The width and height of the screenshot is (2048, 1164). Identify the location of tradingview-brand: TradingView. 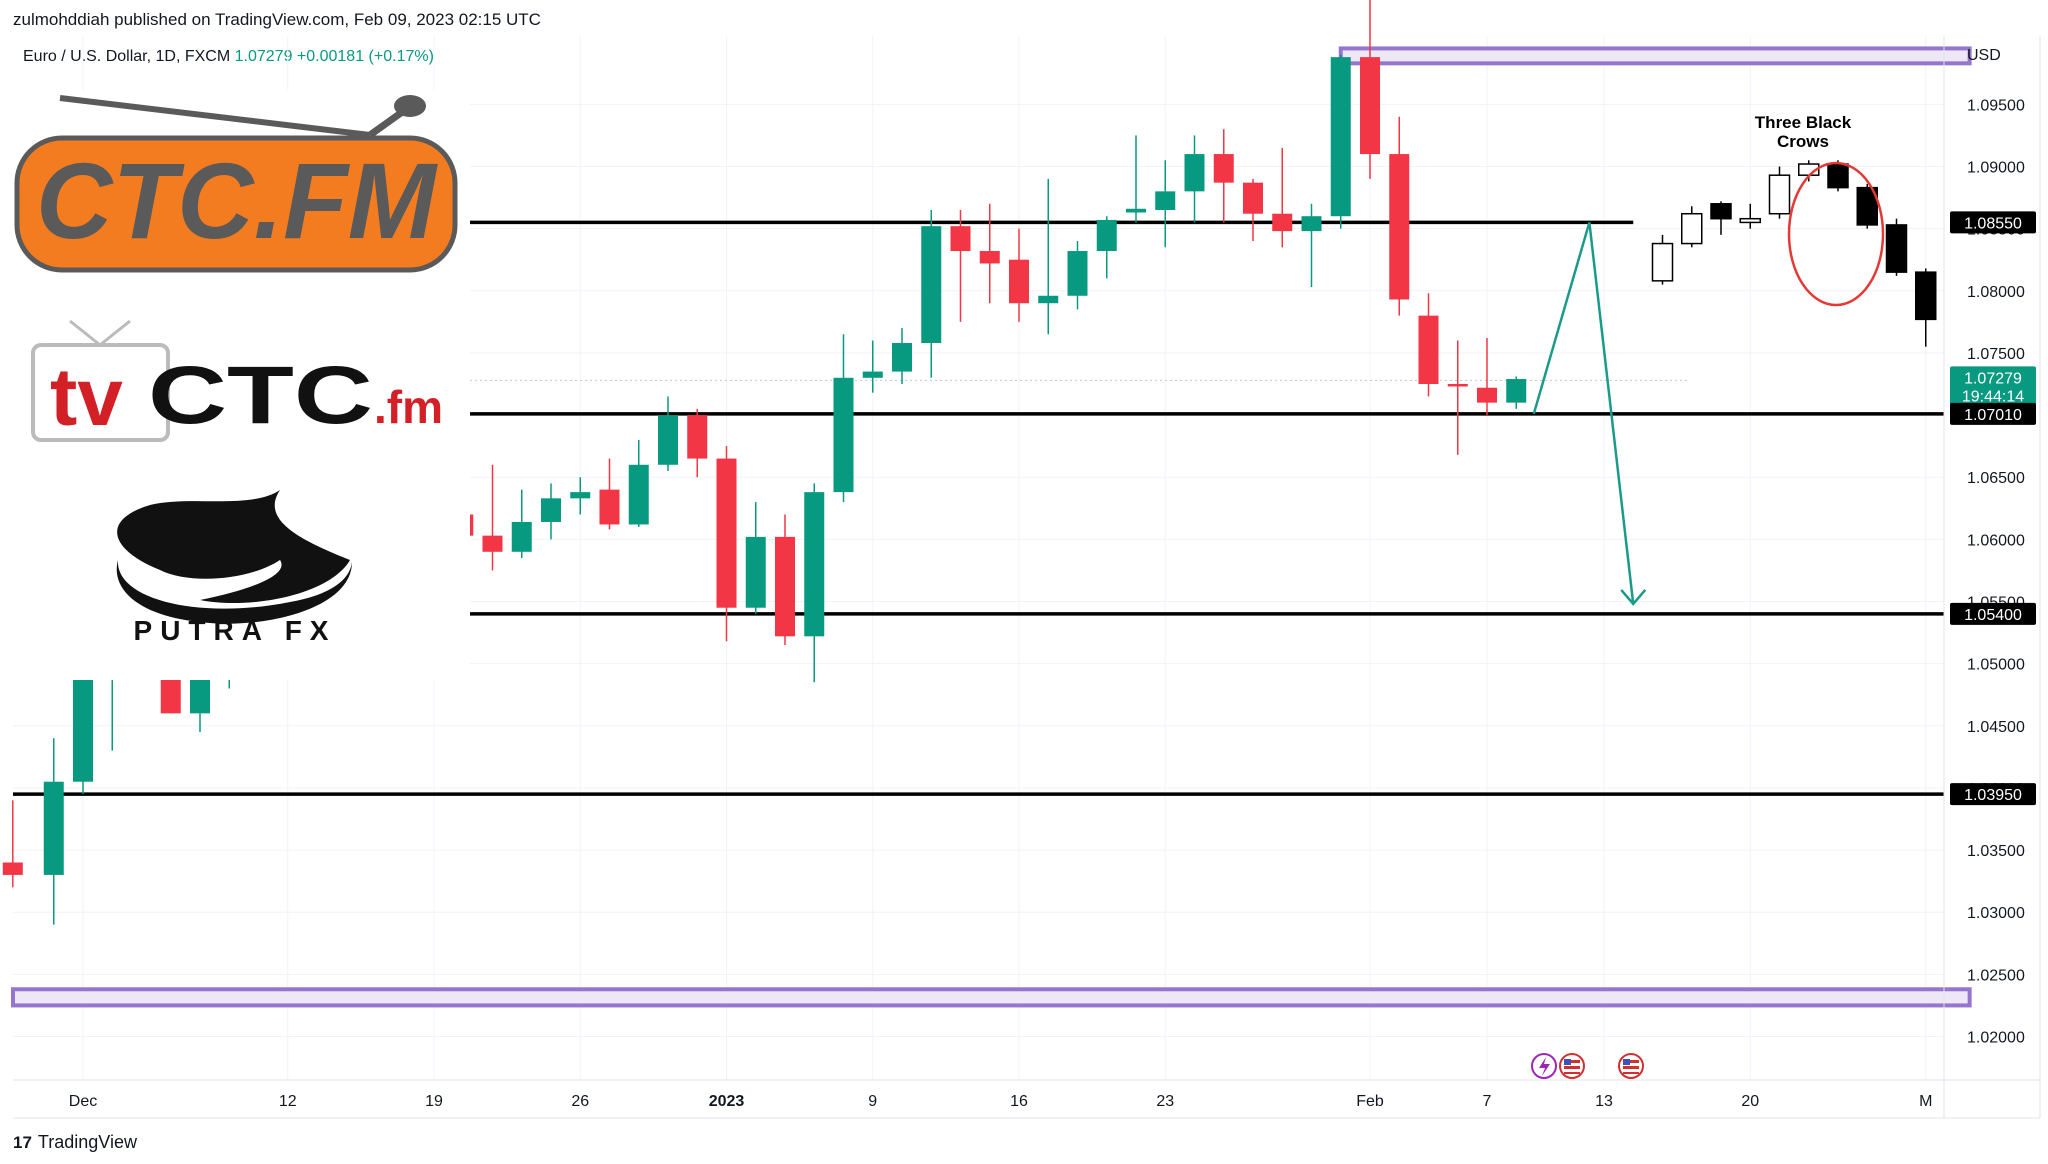
(87, 1142).